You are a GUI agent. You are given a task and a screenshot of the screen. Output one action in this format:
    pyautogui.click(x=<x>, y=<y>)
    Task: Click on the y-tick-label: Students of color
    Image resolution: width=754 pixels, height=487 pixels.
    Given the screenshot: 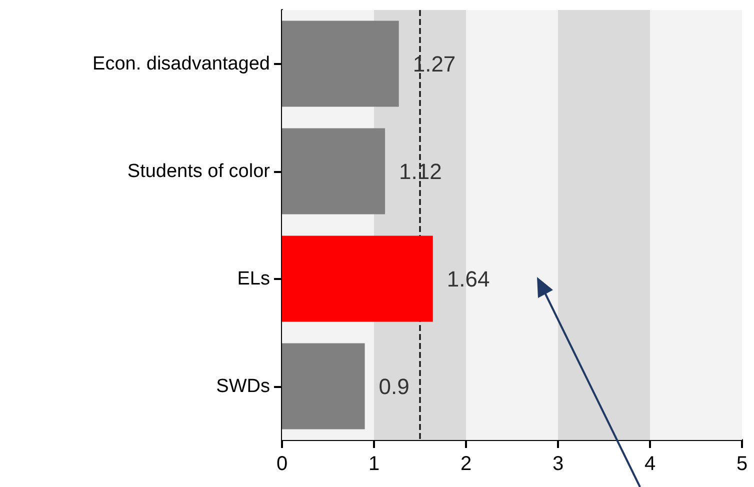 What is the action you would take?
    pyautogui.click(x=199, y=171)
    